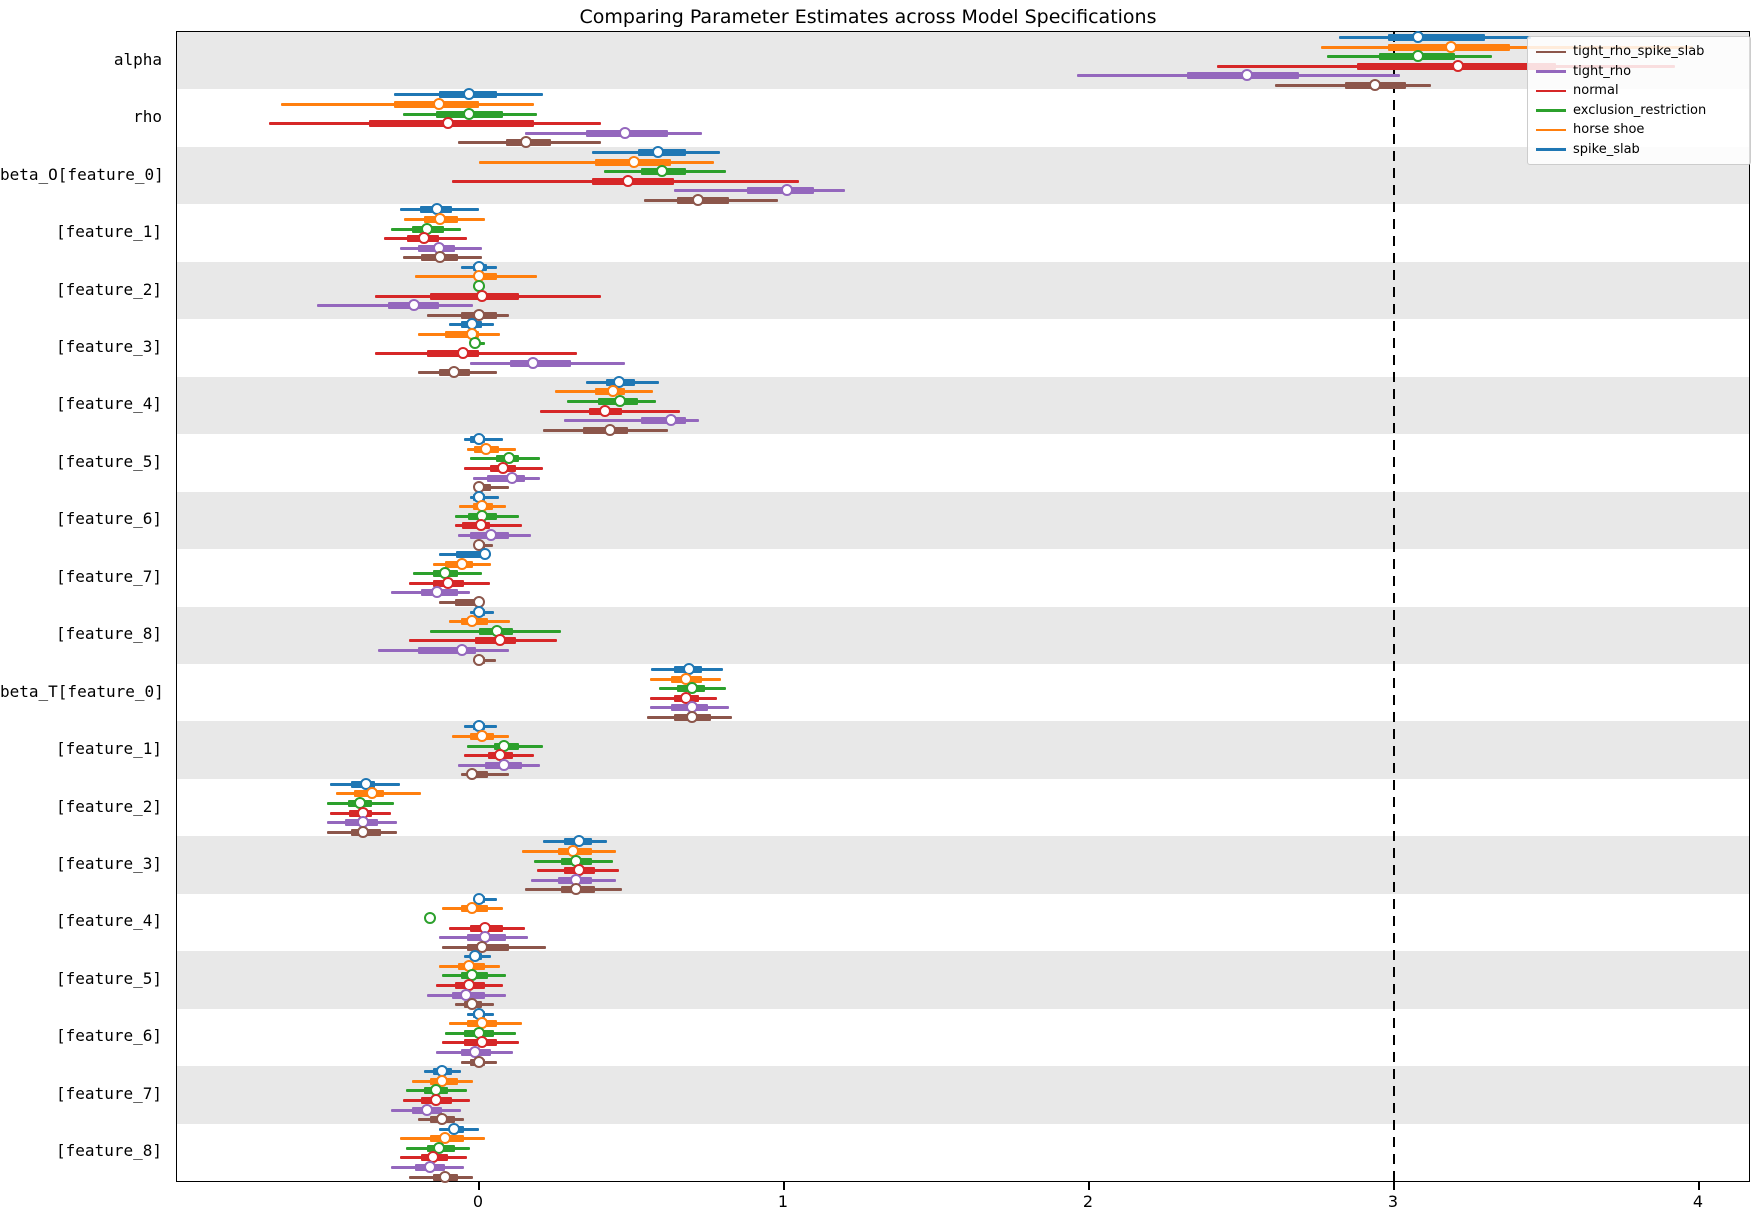  Describe the element at coordinates (485, 899) in the screenshot. I see `credible-interval-line` at that location.